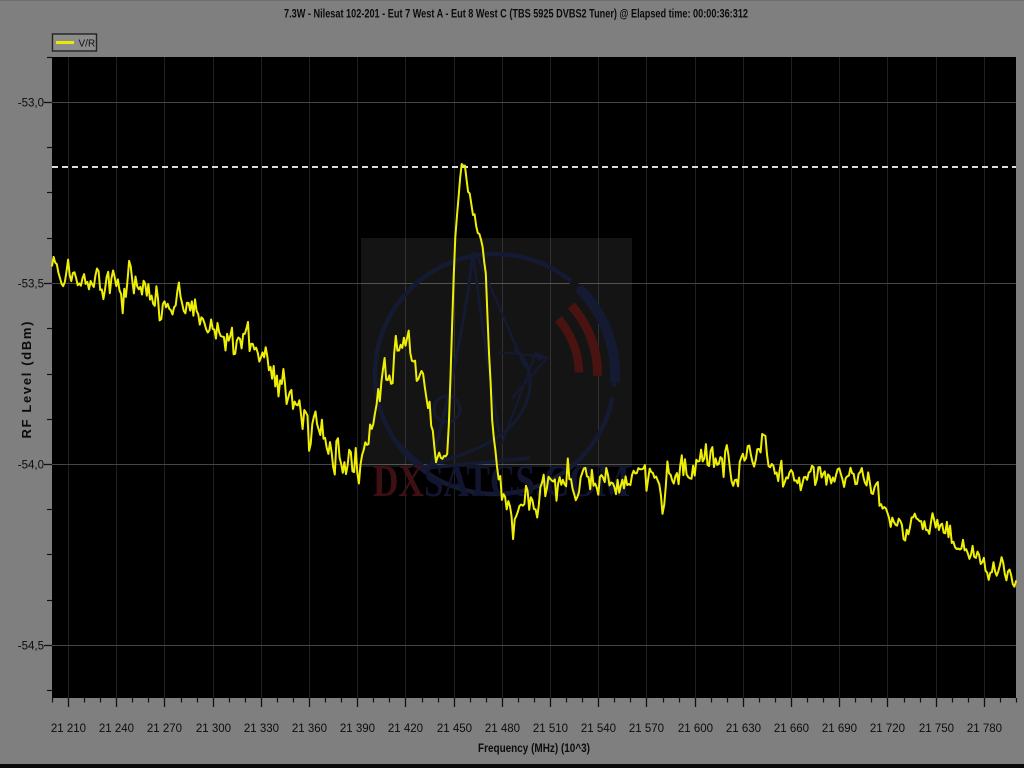 Image resolution: width=1024 pixels, height=768 pixels. Describe the element at coordinates (501, 480) in the screenshot. I see `svg-text: DXSATCS.COM` at that location.